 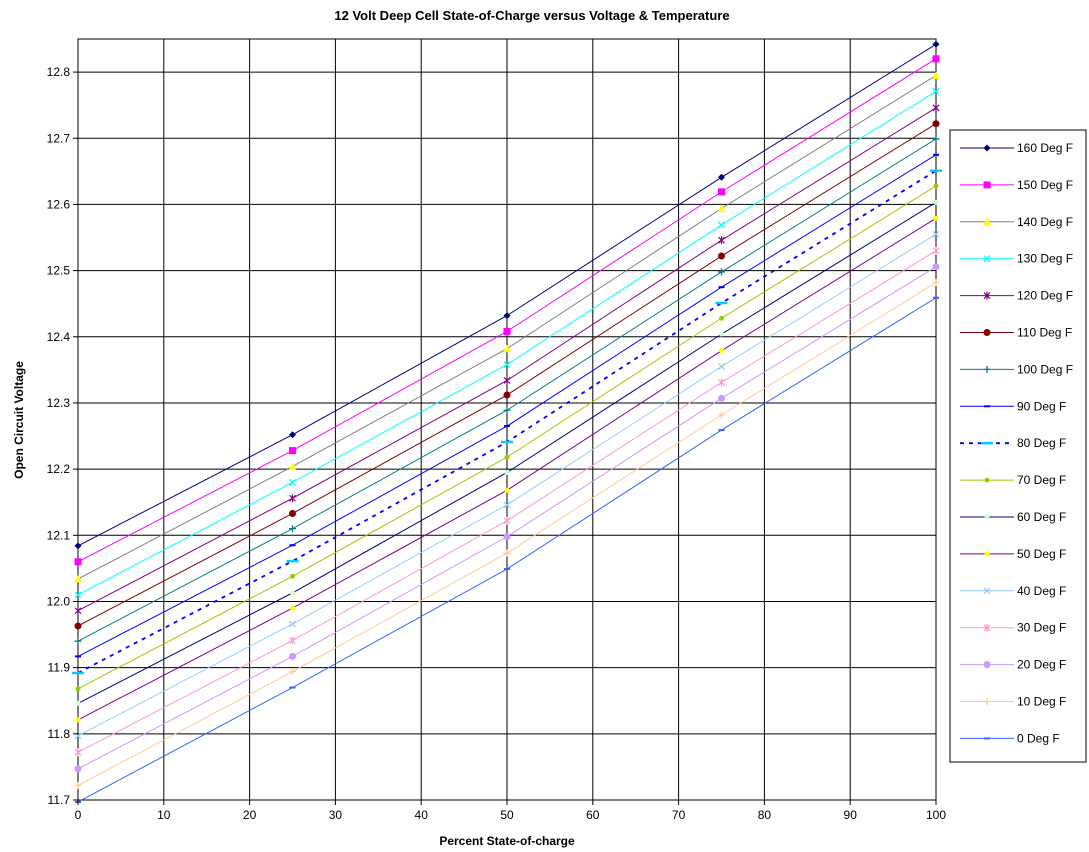 What do you see at coordinates (1045, 369) in the screenshot?
I see `legend-label: 100 Deg F` at bounding box center [1045, 369].